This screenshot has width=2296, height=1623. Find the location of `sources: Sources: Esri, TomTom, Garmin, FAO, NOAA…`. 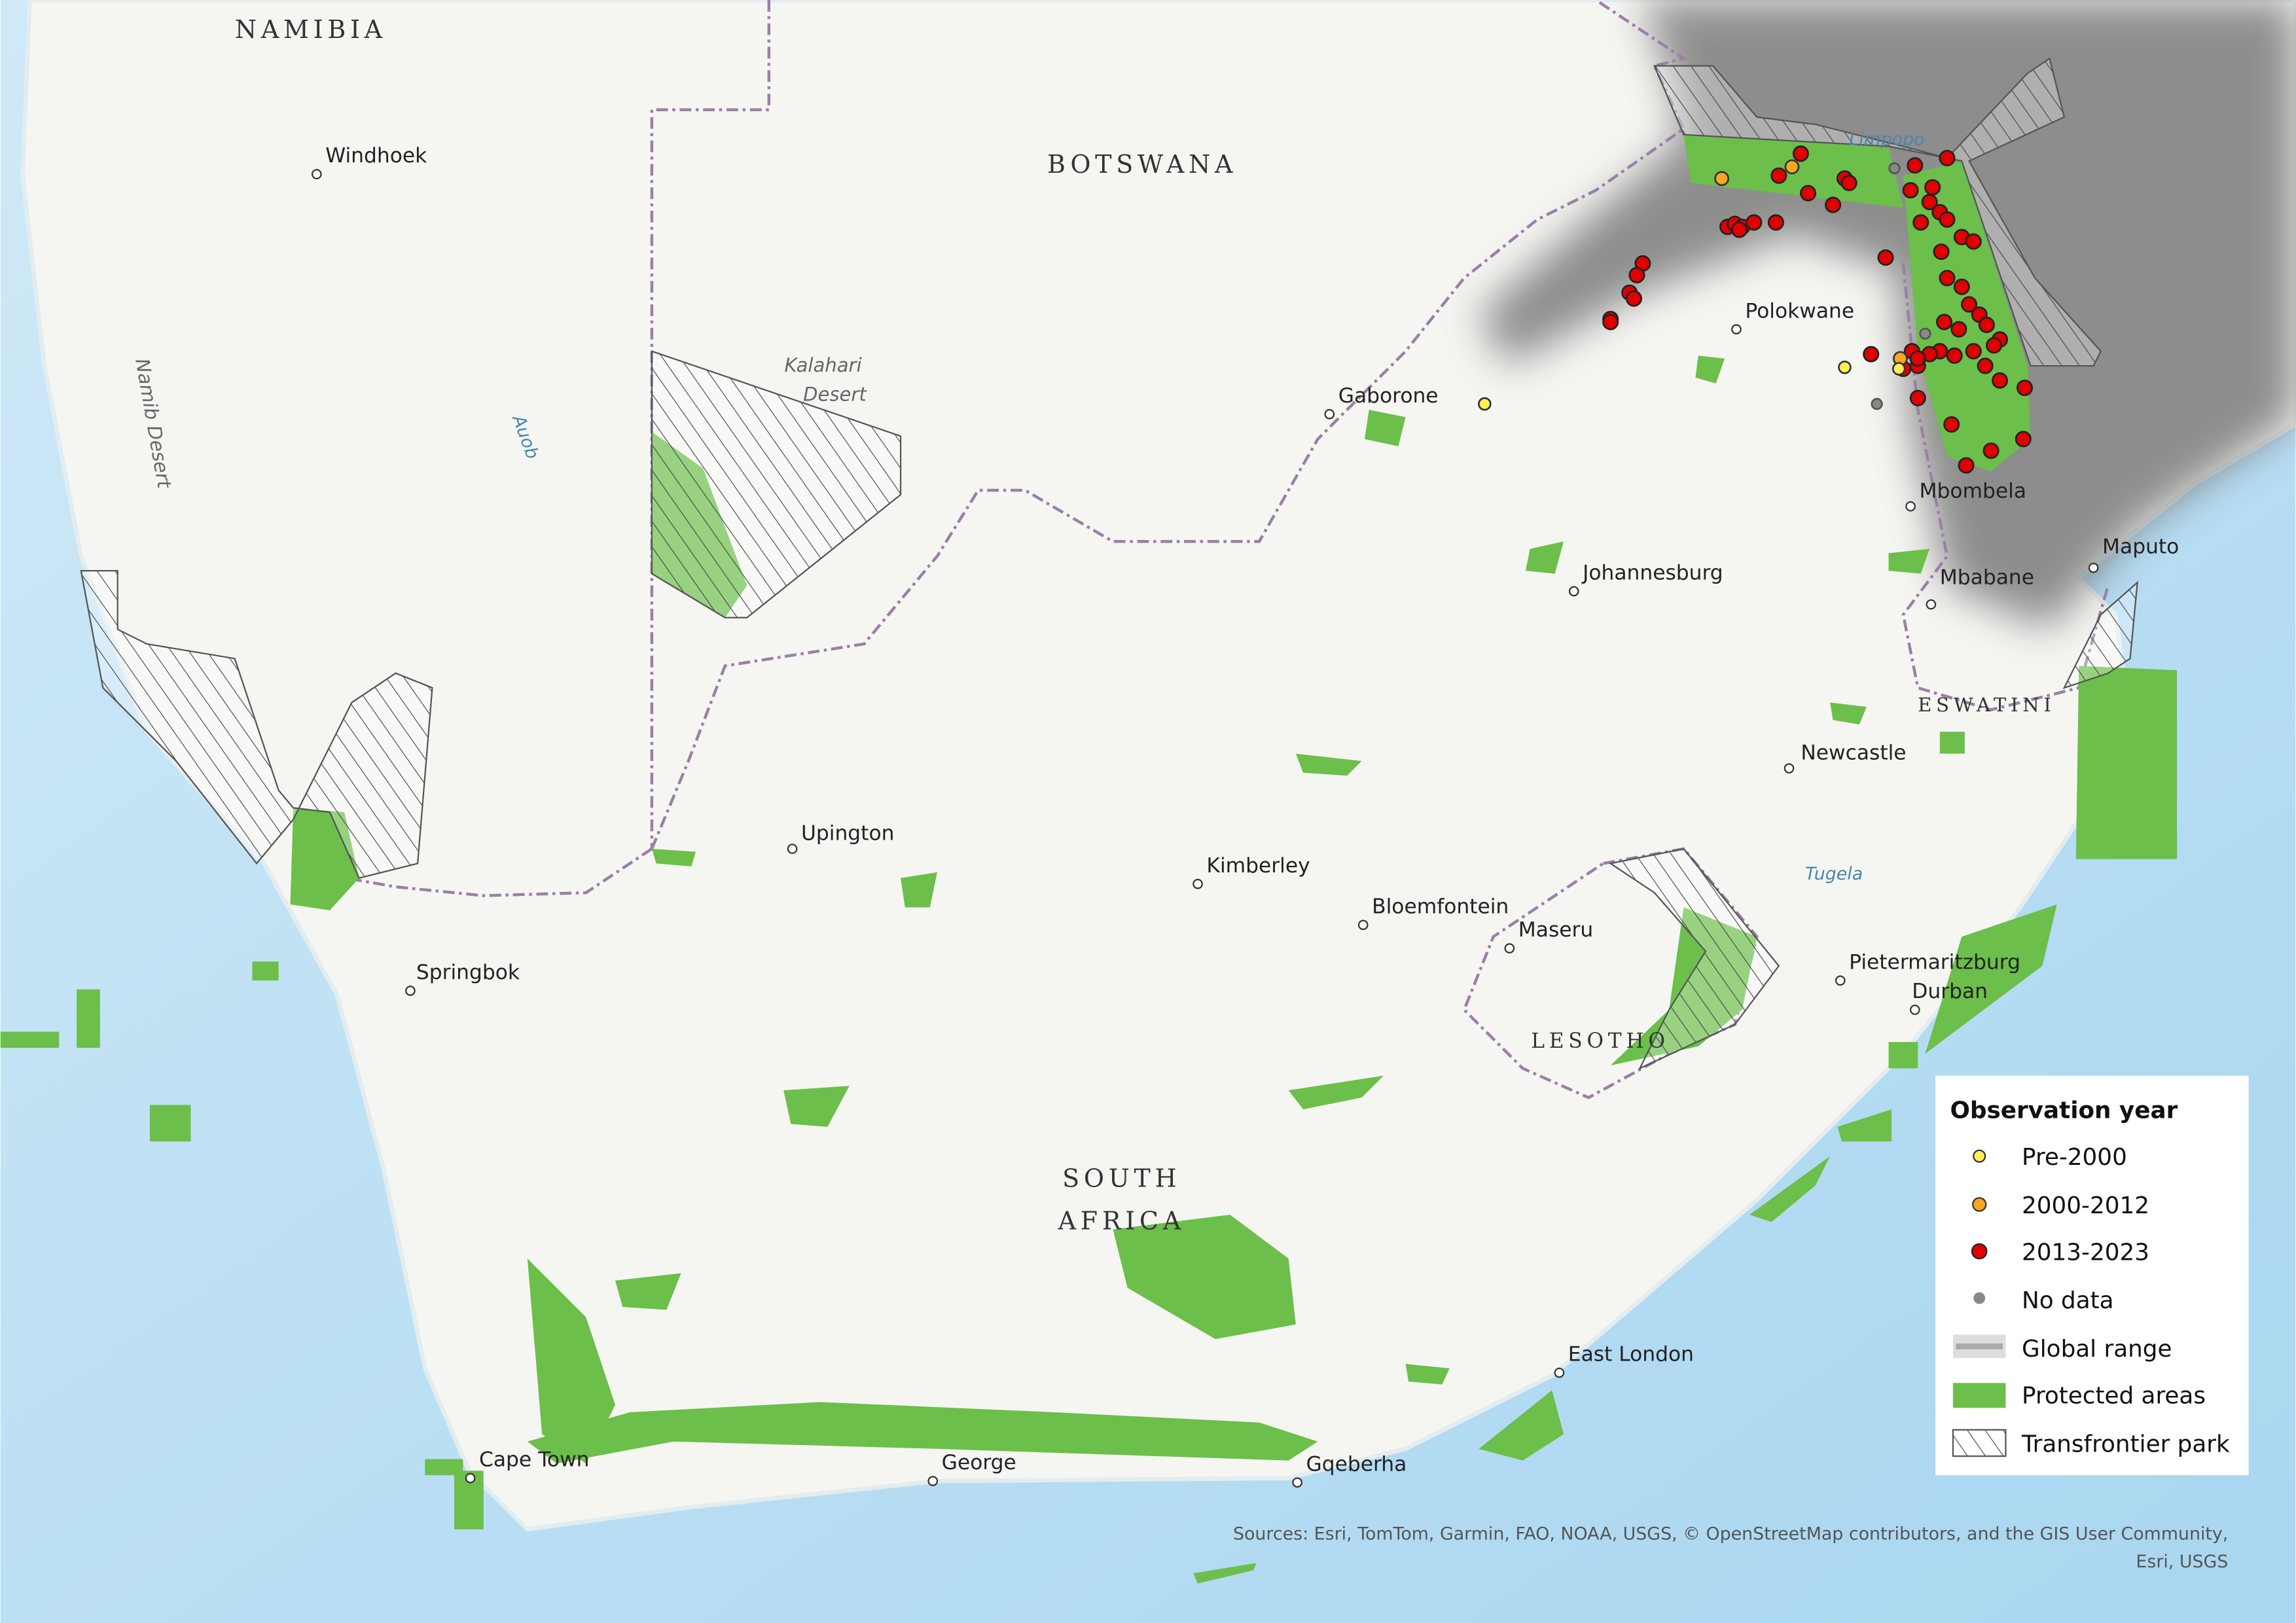

sources: Sources: Esri, TomTom, Garmin, FAO, NOAA… is located at coordinates (1730, 1534).